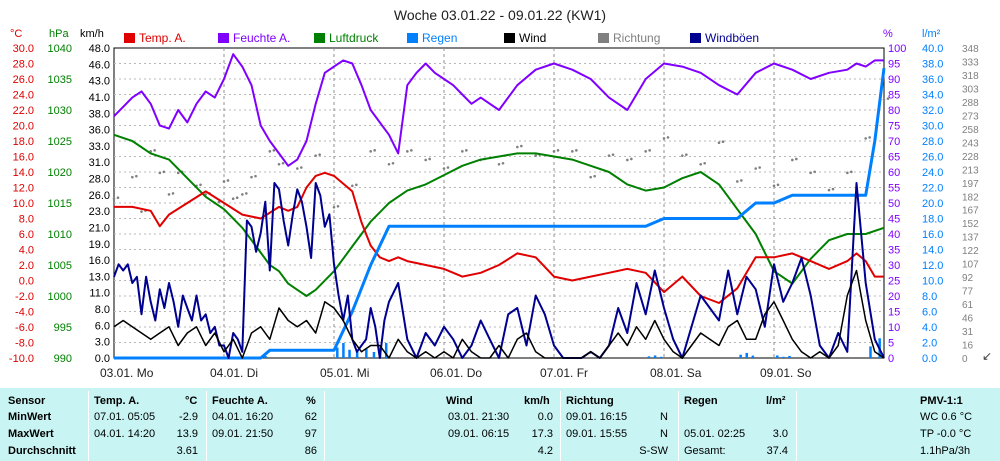 This screenshot has height=461, width=1000. What do you see at coordinates (932, 49) in the screenshot?
I see `y-tick-label-rain: 40.0` at bounding box center [932, 49].